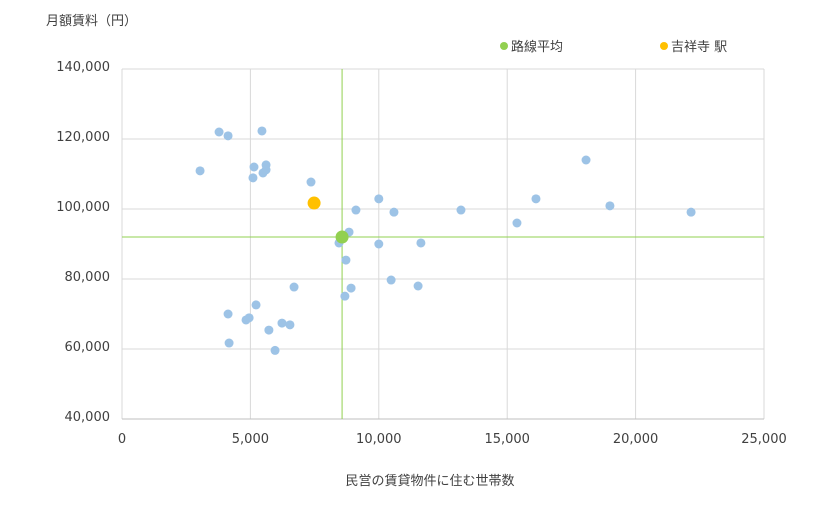 The width and height of the screenshot is (820, 510). Describe the element at coordinates (83, 207) in the screenshot. I see `y-tick-label: 100,000` at that location.